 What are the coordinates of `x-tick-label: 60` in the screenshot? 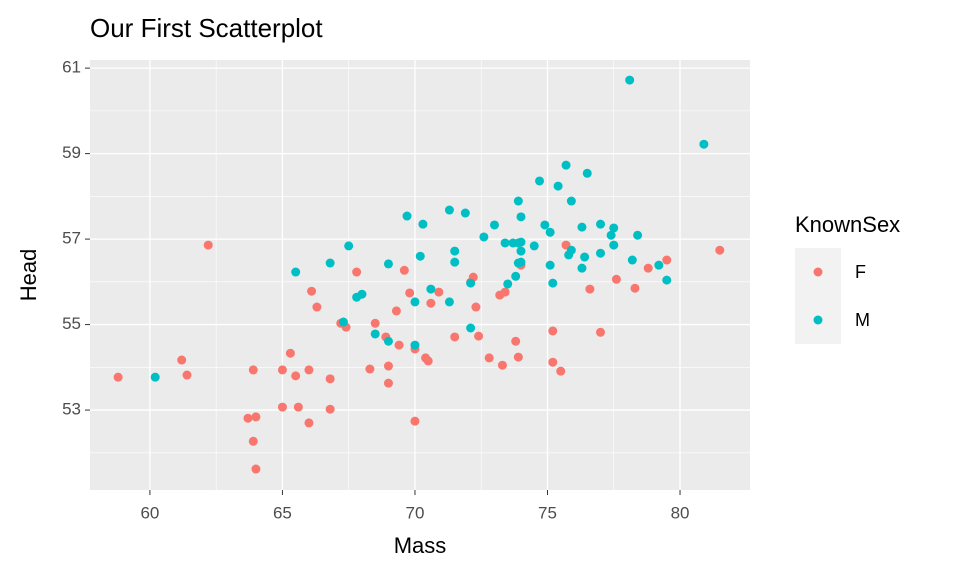 It's located at (149, 512).